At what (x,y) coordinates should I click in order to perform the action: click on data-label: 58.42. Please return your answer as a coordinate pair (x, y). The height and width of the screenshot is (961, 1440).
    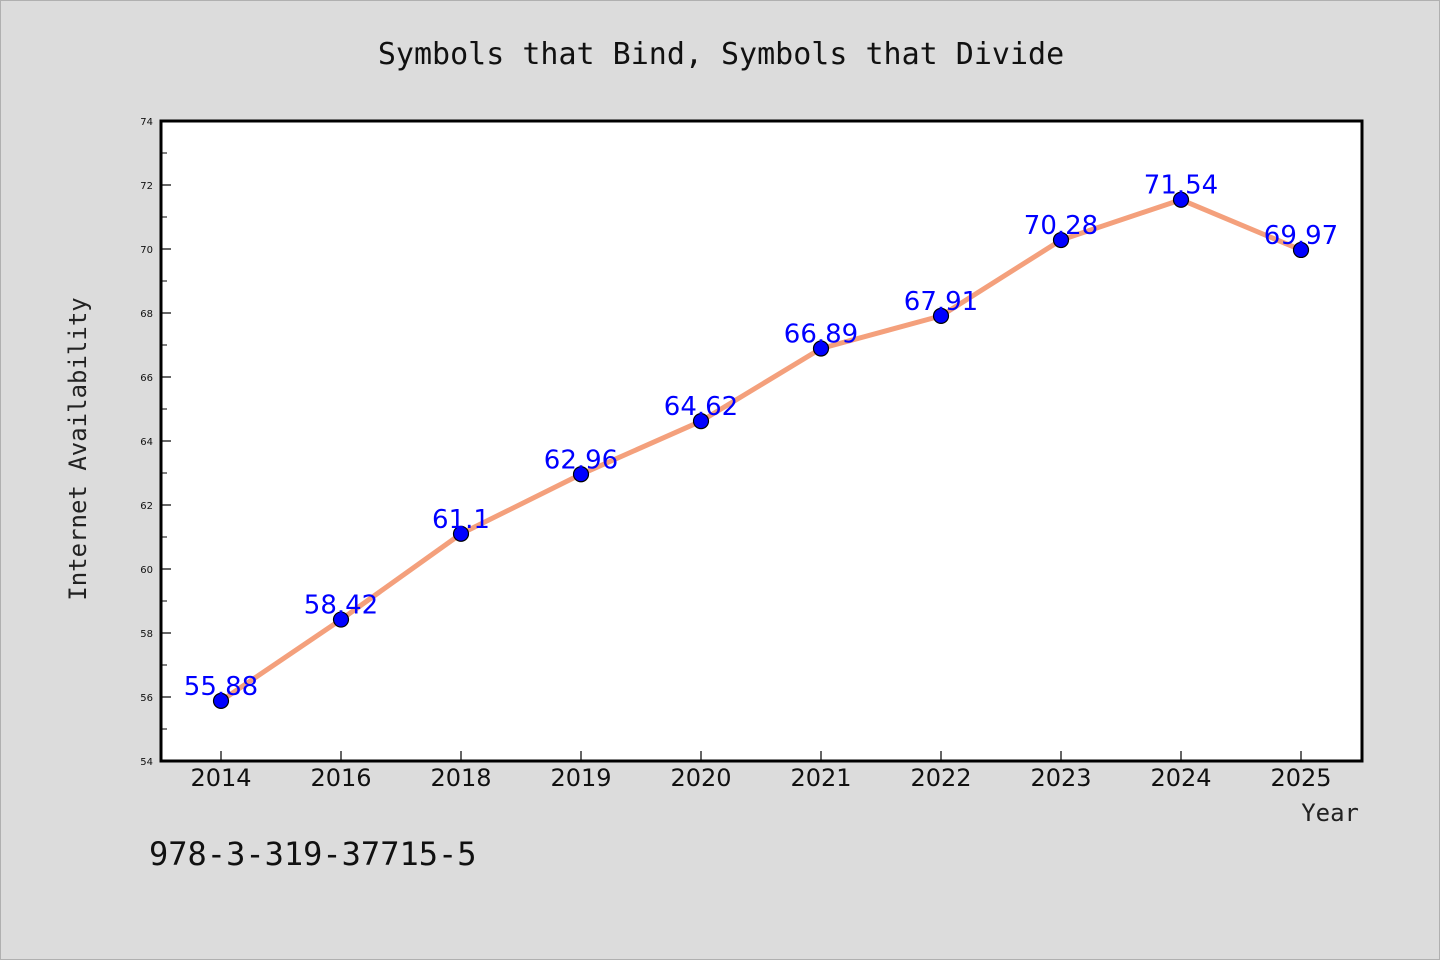
    Looking at the image, I should click on (341, 606).